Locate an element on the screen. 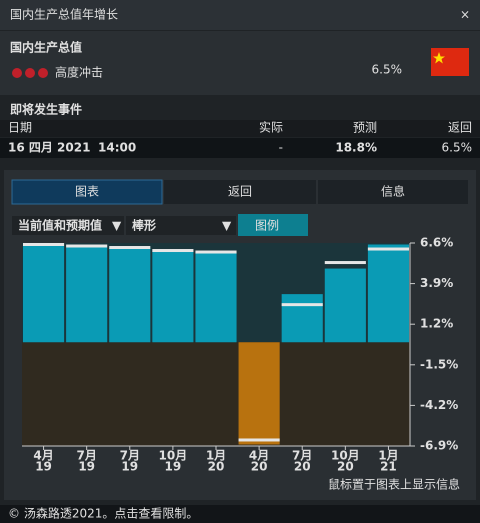 This screenshot has width=480, height=523. legend-button is located at coordinates (273, 225).